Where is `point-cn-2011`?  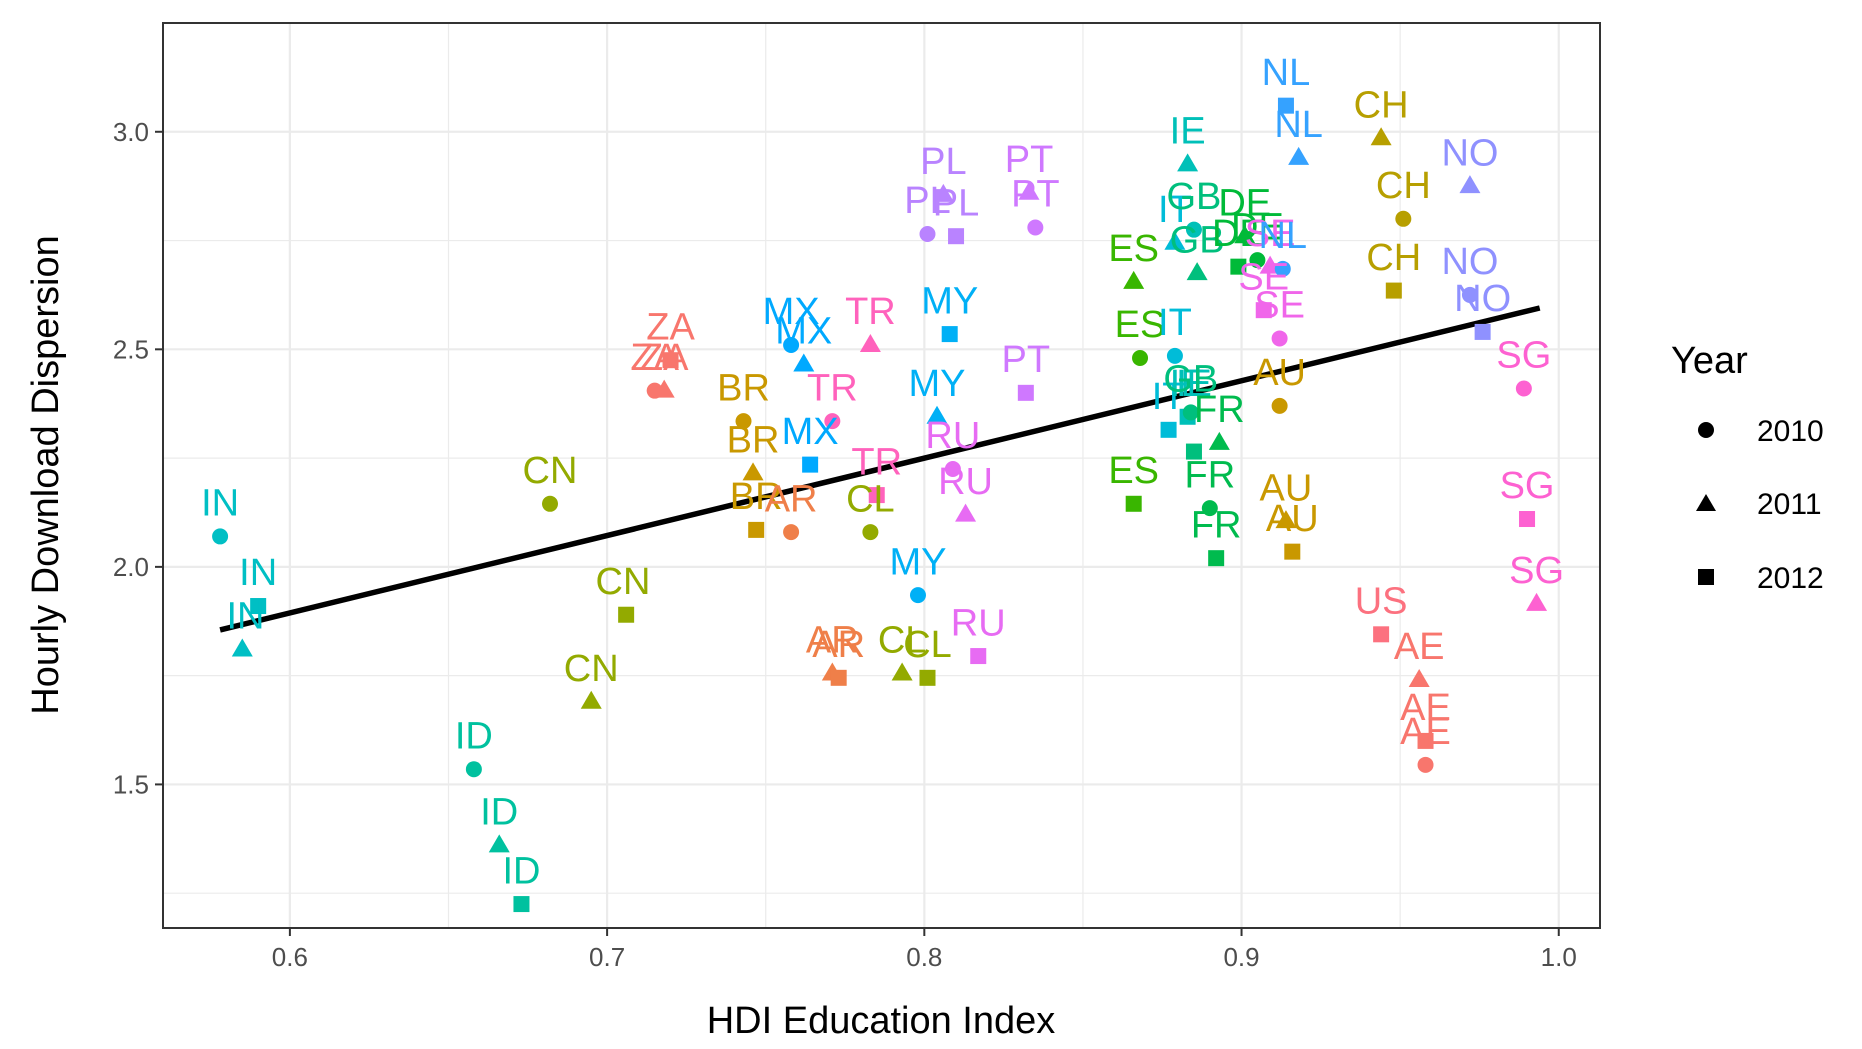
point-cn-2011 is located at coordinates (591, 699).